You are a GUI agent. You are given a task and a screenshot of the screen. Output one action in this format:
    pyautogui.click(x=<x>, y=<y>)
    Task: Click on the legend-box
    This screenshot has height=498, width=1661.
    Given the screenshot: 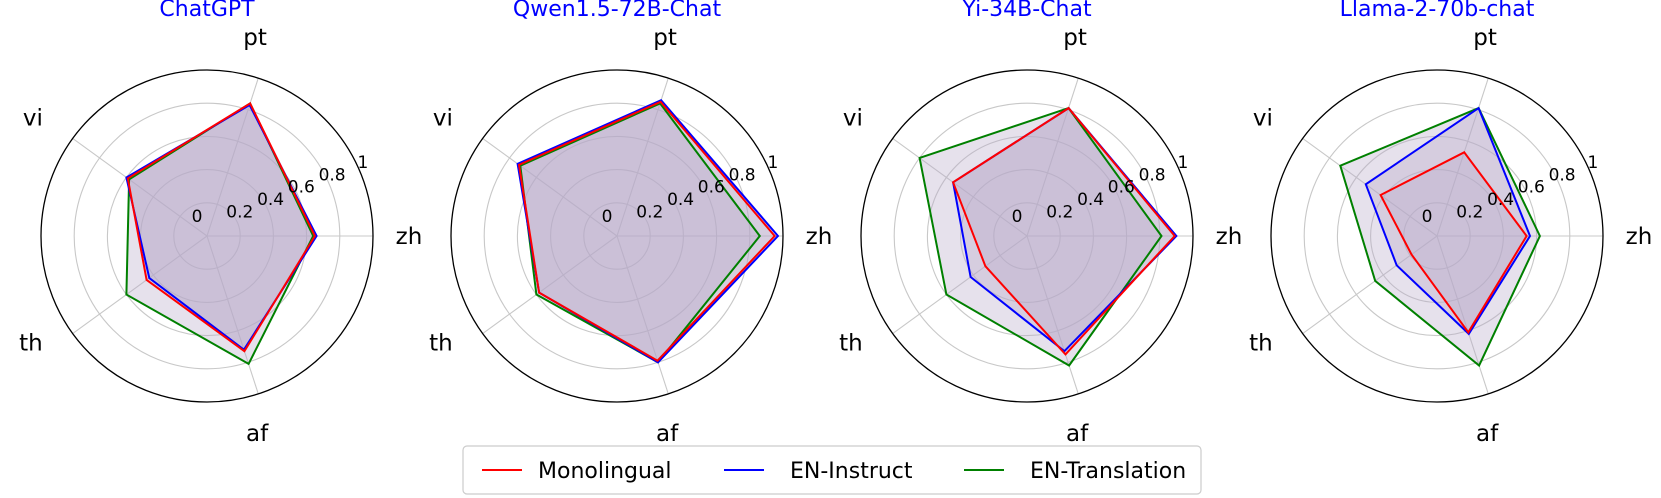 What is the action you would take?
    pyautogui.click(x=832, y=470)
    